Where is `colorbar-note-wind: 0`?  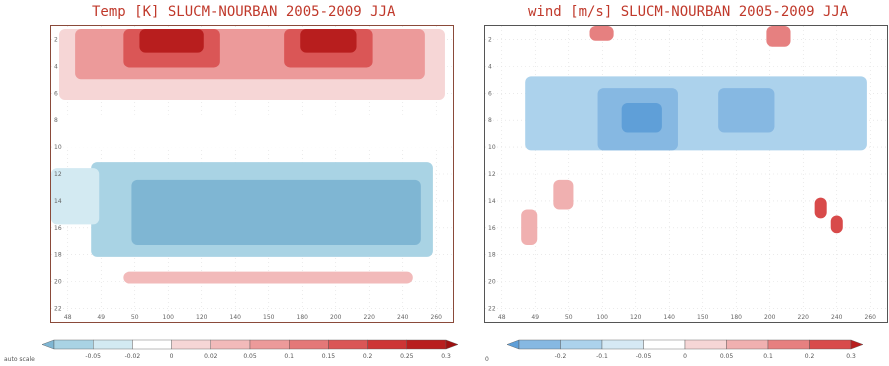
colorbar-note-wind: 0 is located at coordinates (487, 359).